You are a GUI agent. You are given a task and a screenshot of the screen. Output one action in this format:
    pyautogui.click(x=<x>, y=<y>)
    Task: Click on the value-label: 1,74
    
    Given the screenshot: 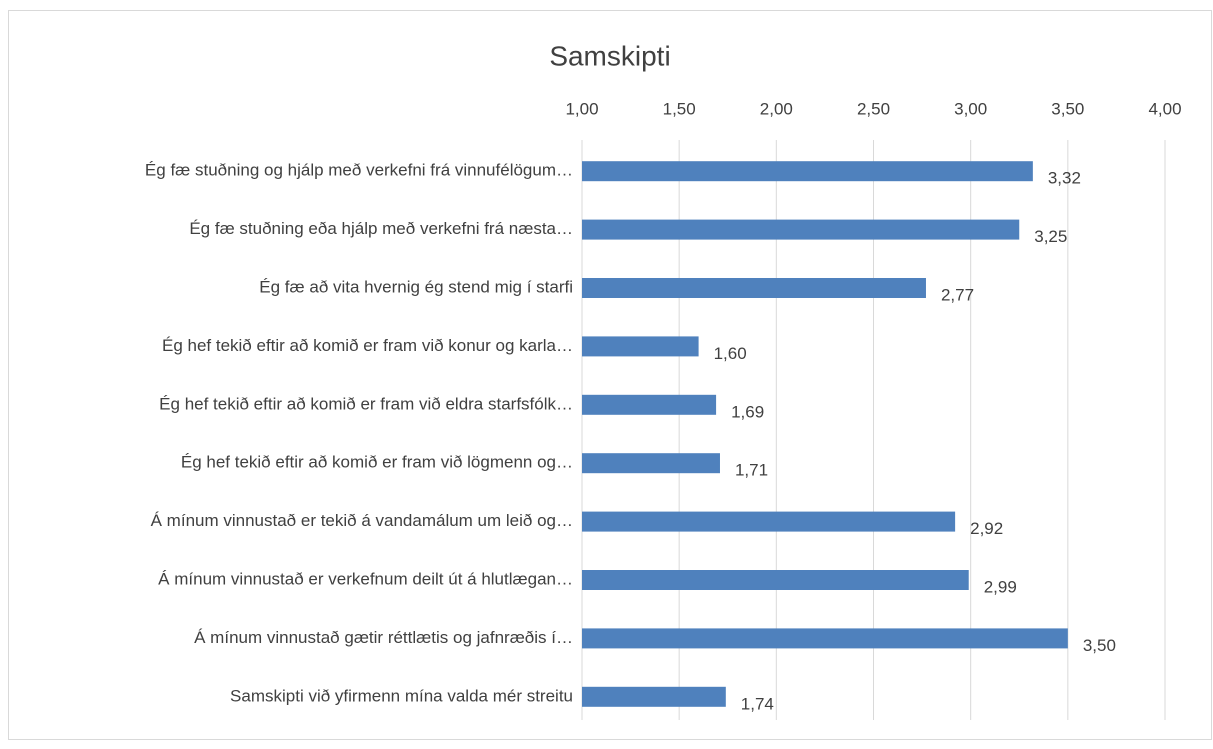 What is the action you would take?
    pyautogui.click(x=757, y=703)
    